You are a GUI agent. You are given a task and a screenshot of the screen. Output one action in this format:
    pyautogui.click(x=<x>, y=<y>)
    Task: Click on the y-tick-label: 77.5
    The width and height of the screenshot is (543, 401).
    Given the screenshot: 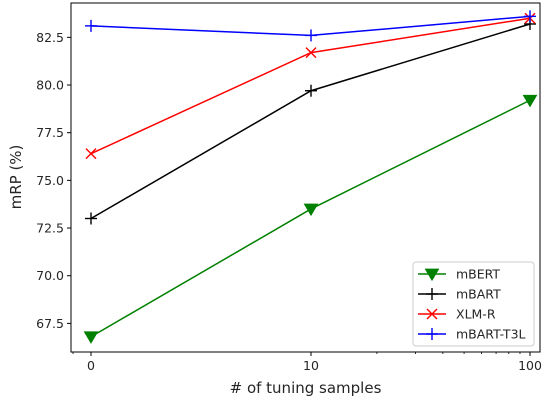 What is the action you would take?
    pyautogui.click(x=50, y=132)
    